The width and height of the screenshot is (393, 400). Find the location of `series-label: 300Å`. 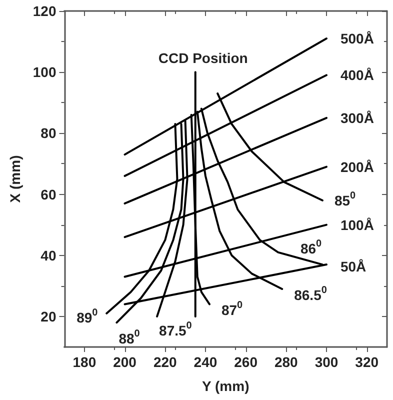

series-label: 300Å is located at coordinates (357, 118).